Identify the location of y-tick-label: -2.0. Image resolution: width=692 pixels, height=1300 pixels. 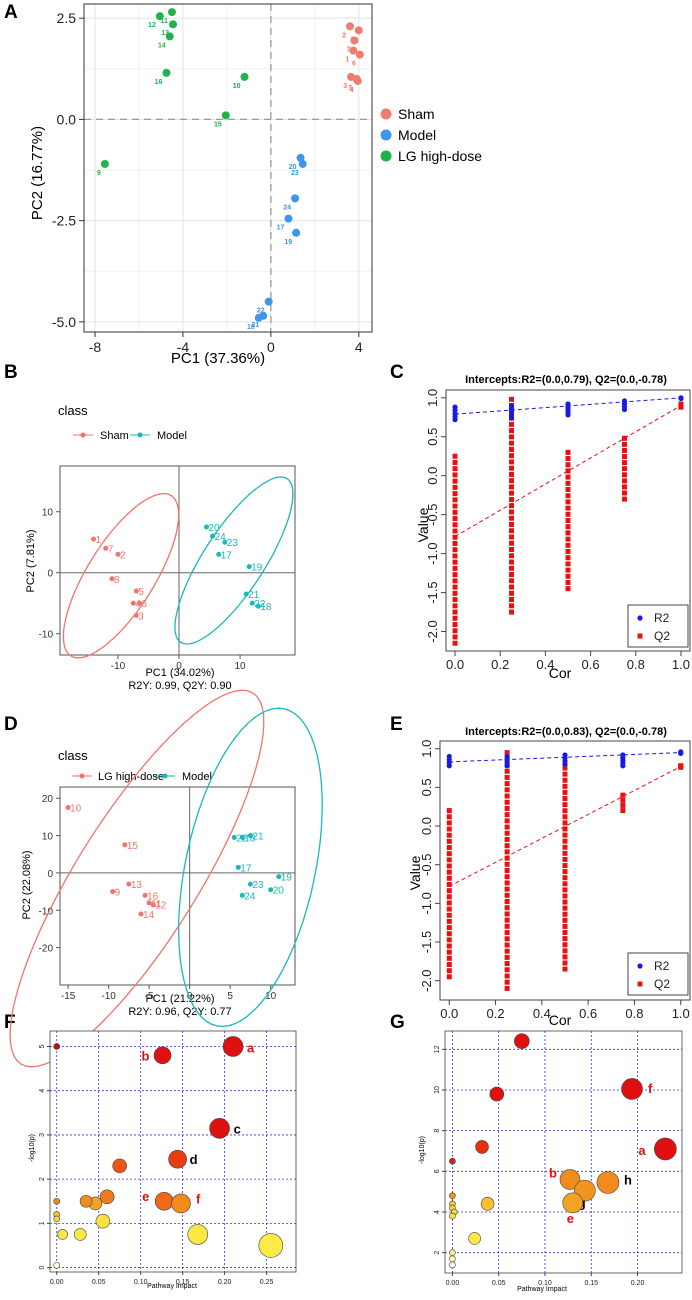
(426, 980).